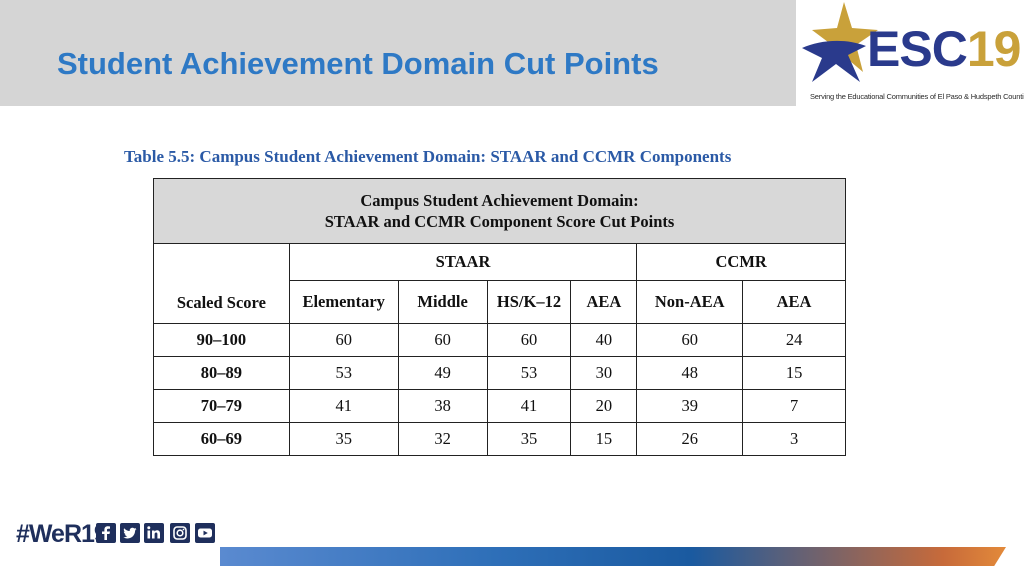  I want to click on table-cell: 26, so click(690, 439).